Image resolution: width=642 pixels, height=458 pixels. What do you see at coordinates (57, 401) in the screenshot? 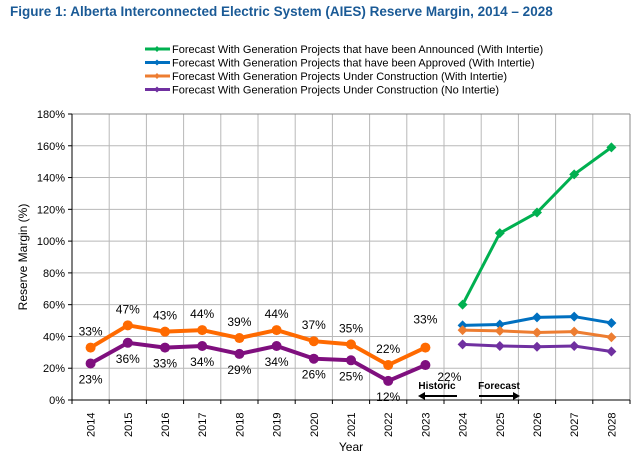
I see `y-tick-label: 0%` at bounding box center [57, 401].